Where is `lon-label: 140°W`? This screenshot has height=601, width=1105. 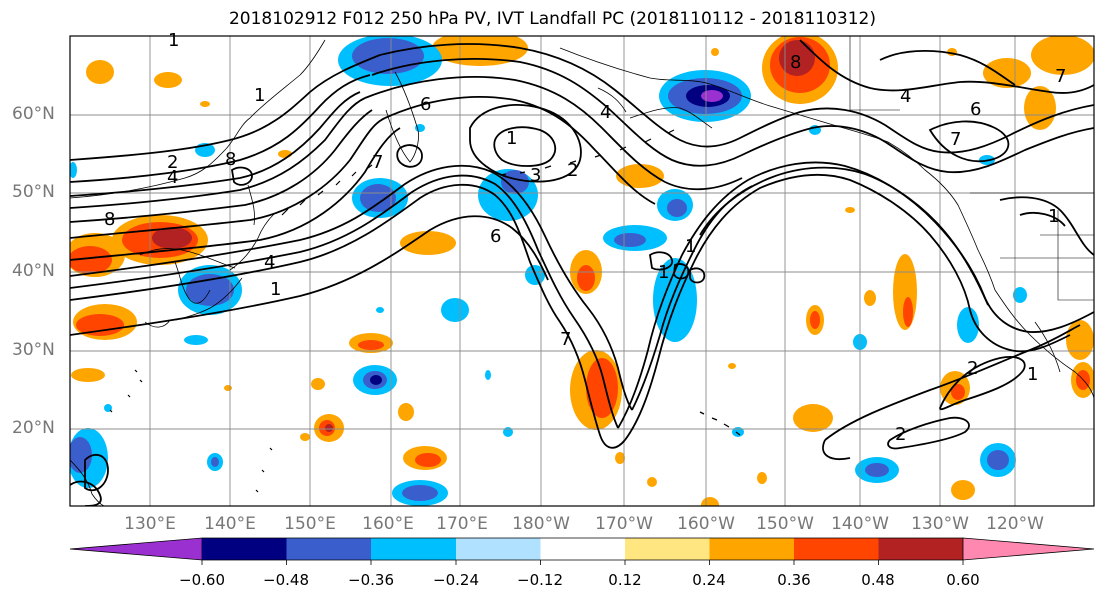
lon-label: 140°W is located at coordinates (860, 524).